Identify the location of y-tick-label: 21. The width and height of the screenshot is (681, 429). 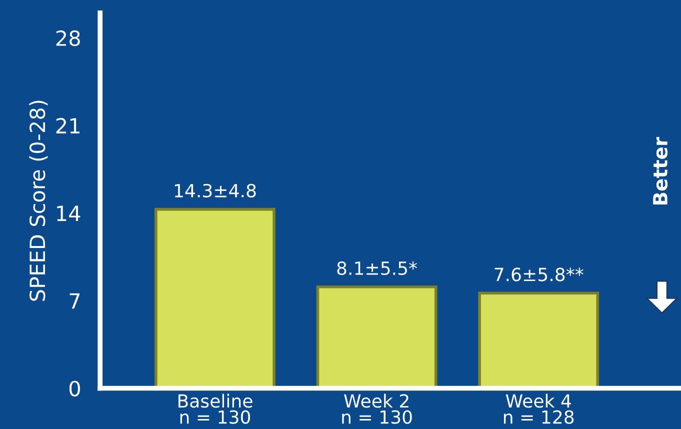
(68, 126).